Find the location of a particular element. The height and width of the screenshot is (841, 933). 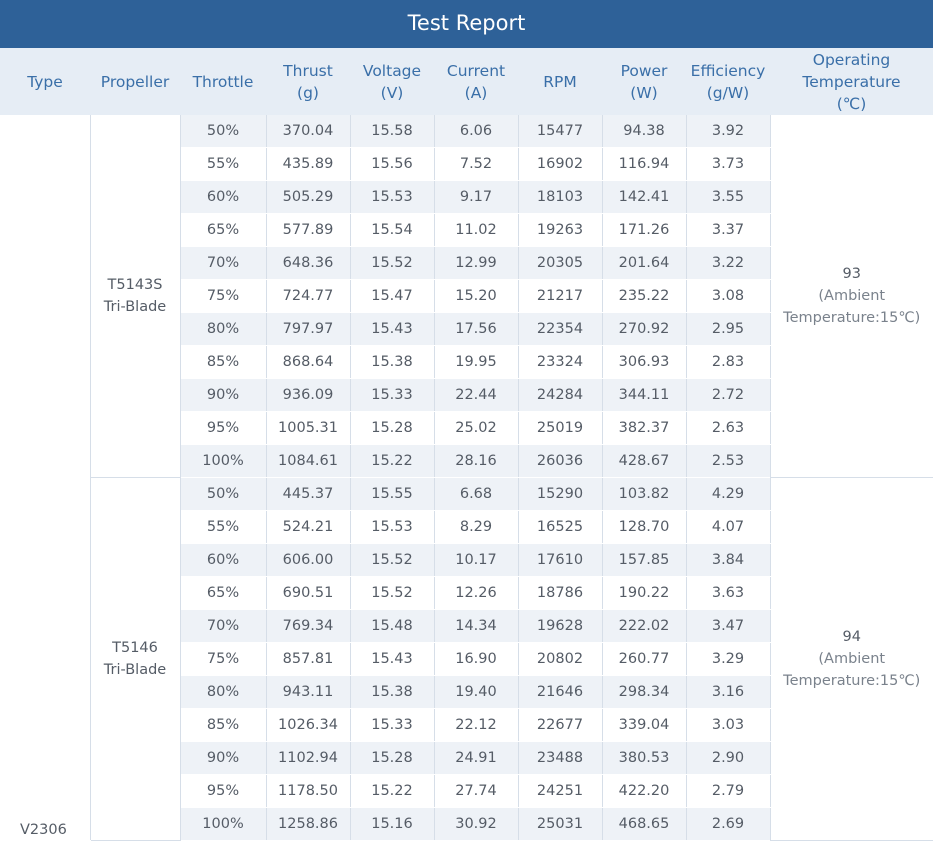

efficiency-cell: 3.29 is located at coordinates (728, 659).